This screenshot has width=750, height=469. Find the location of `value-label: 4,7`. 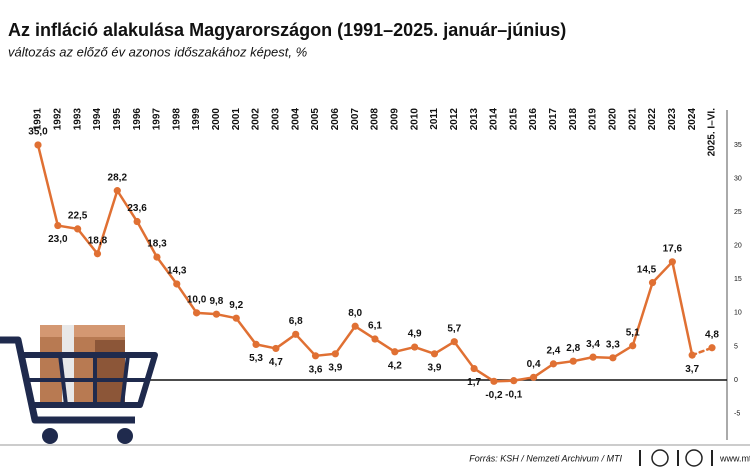

value-label: 4,7 is located at coordinates (276, 362).